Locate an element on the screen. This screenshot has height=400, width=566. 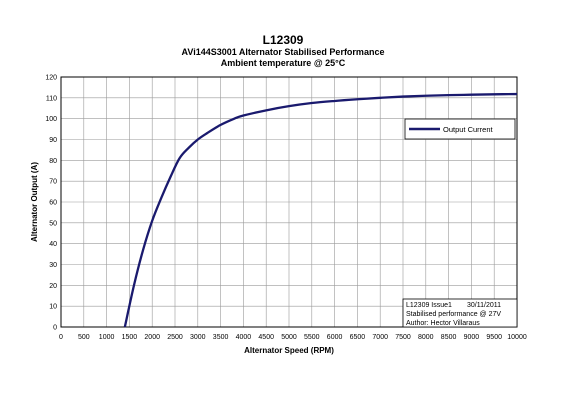
y-tick-label: 20 is located at coordinates (53, 286).